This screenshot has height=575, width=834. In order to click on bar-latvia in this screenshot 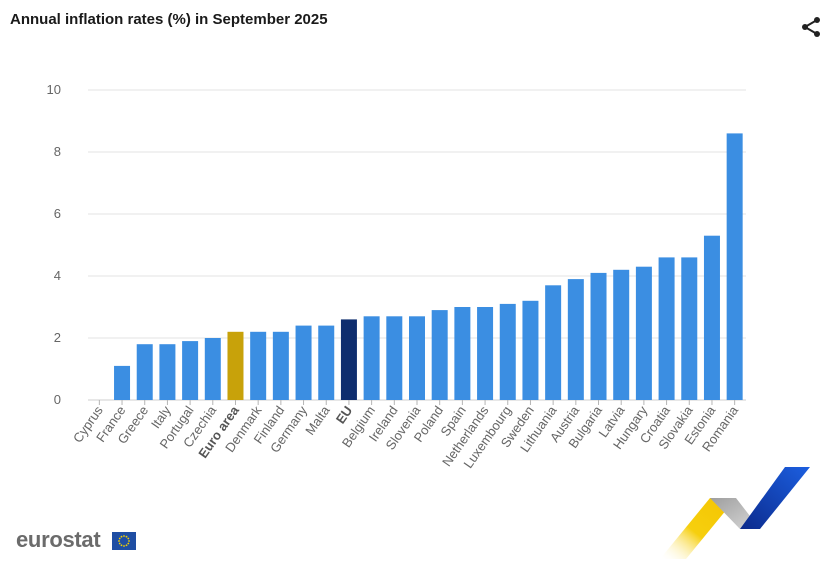, I will do `click(621, 334)`.